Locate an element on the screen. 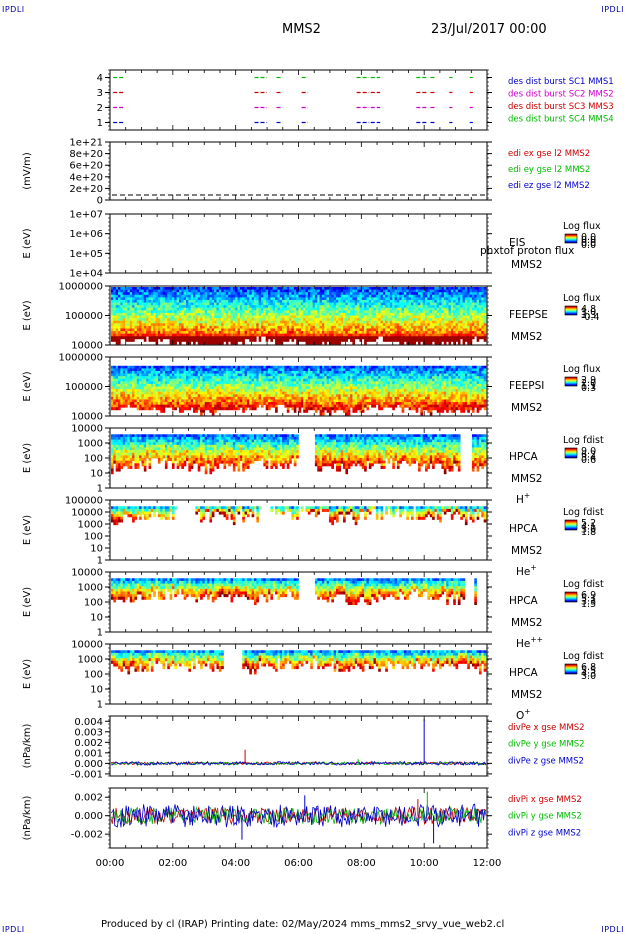 The image size is (630, 934). legend-entry: edi ex gse l2 MMS2 is located at coordinates (549, 154).